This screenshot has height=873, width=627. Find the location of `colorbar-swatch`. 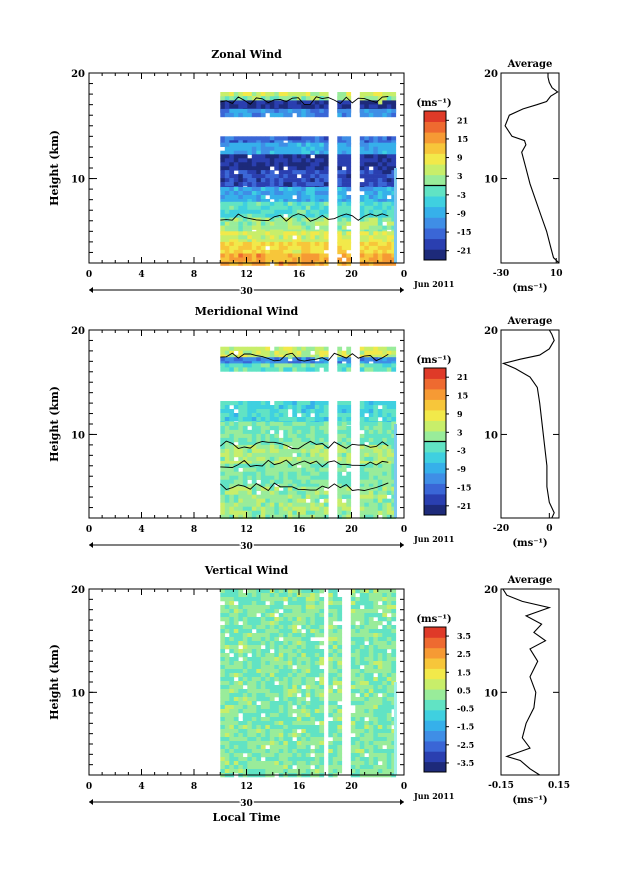

colorbar-swatch is located at coordinates (435, 116).